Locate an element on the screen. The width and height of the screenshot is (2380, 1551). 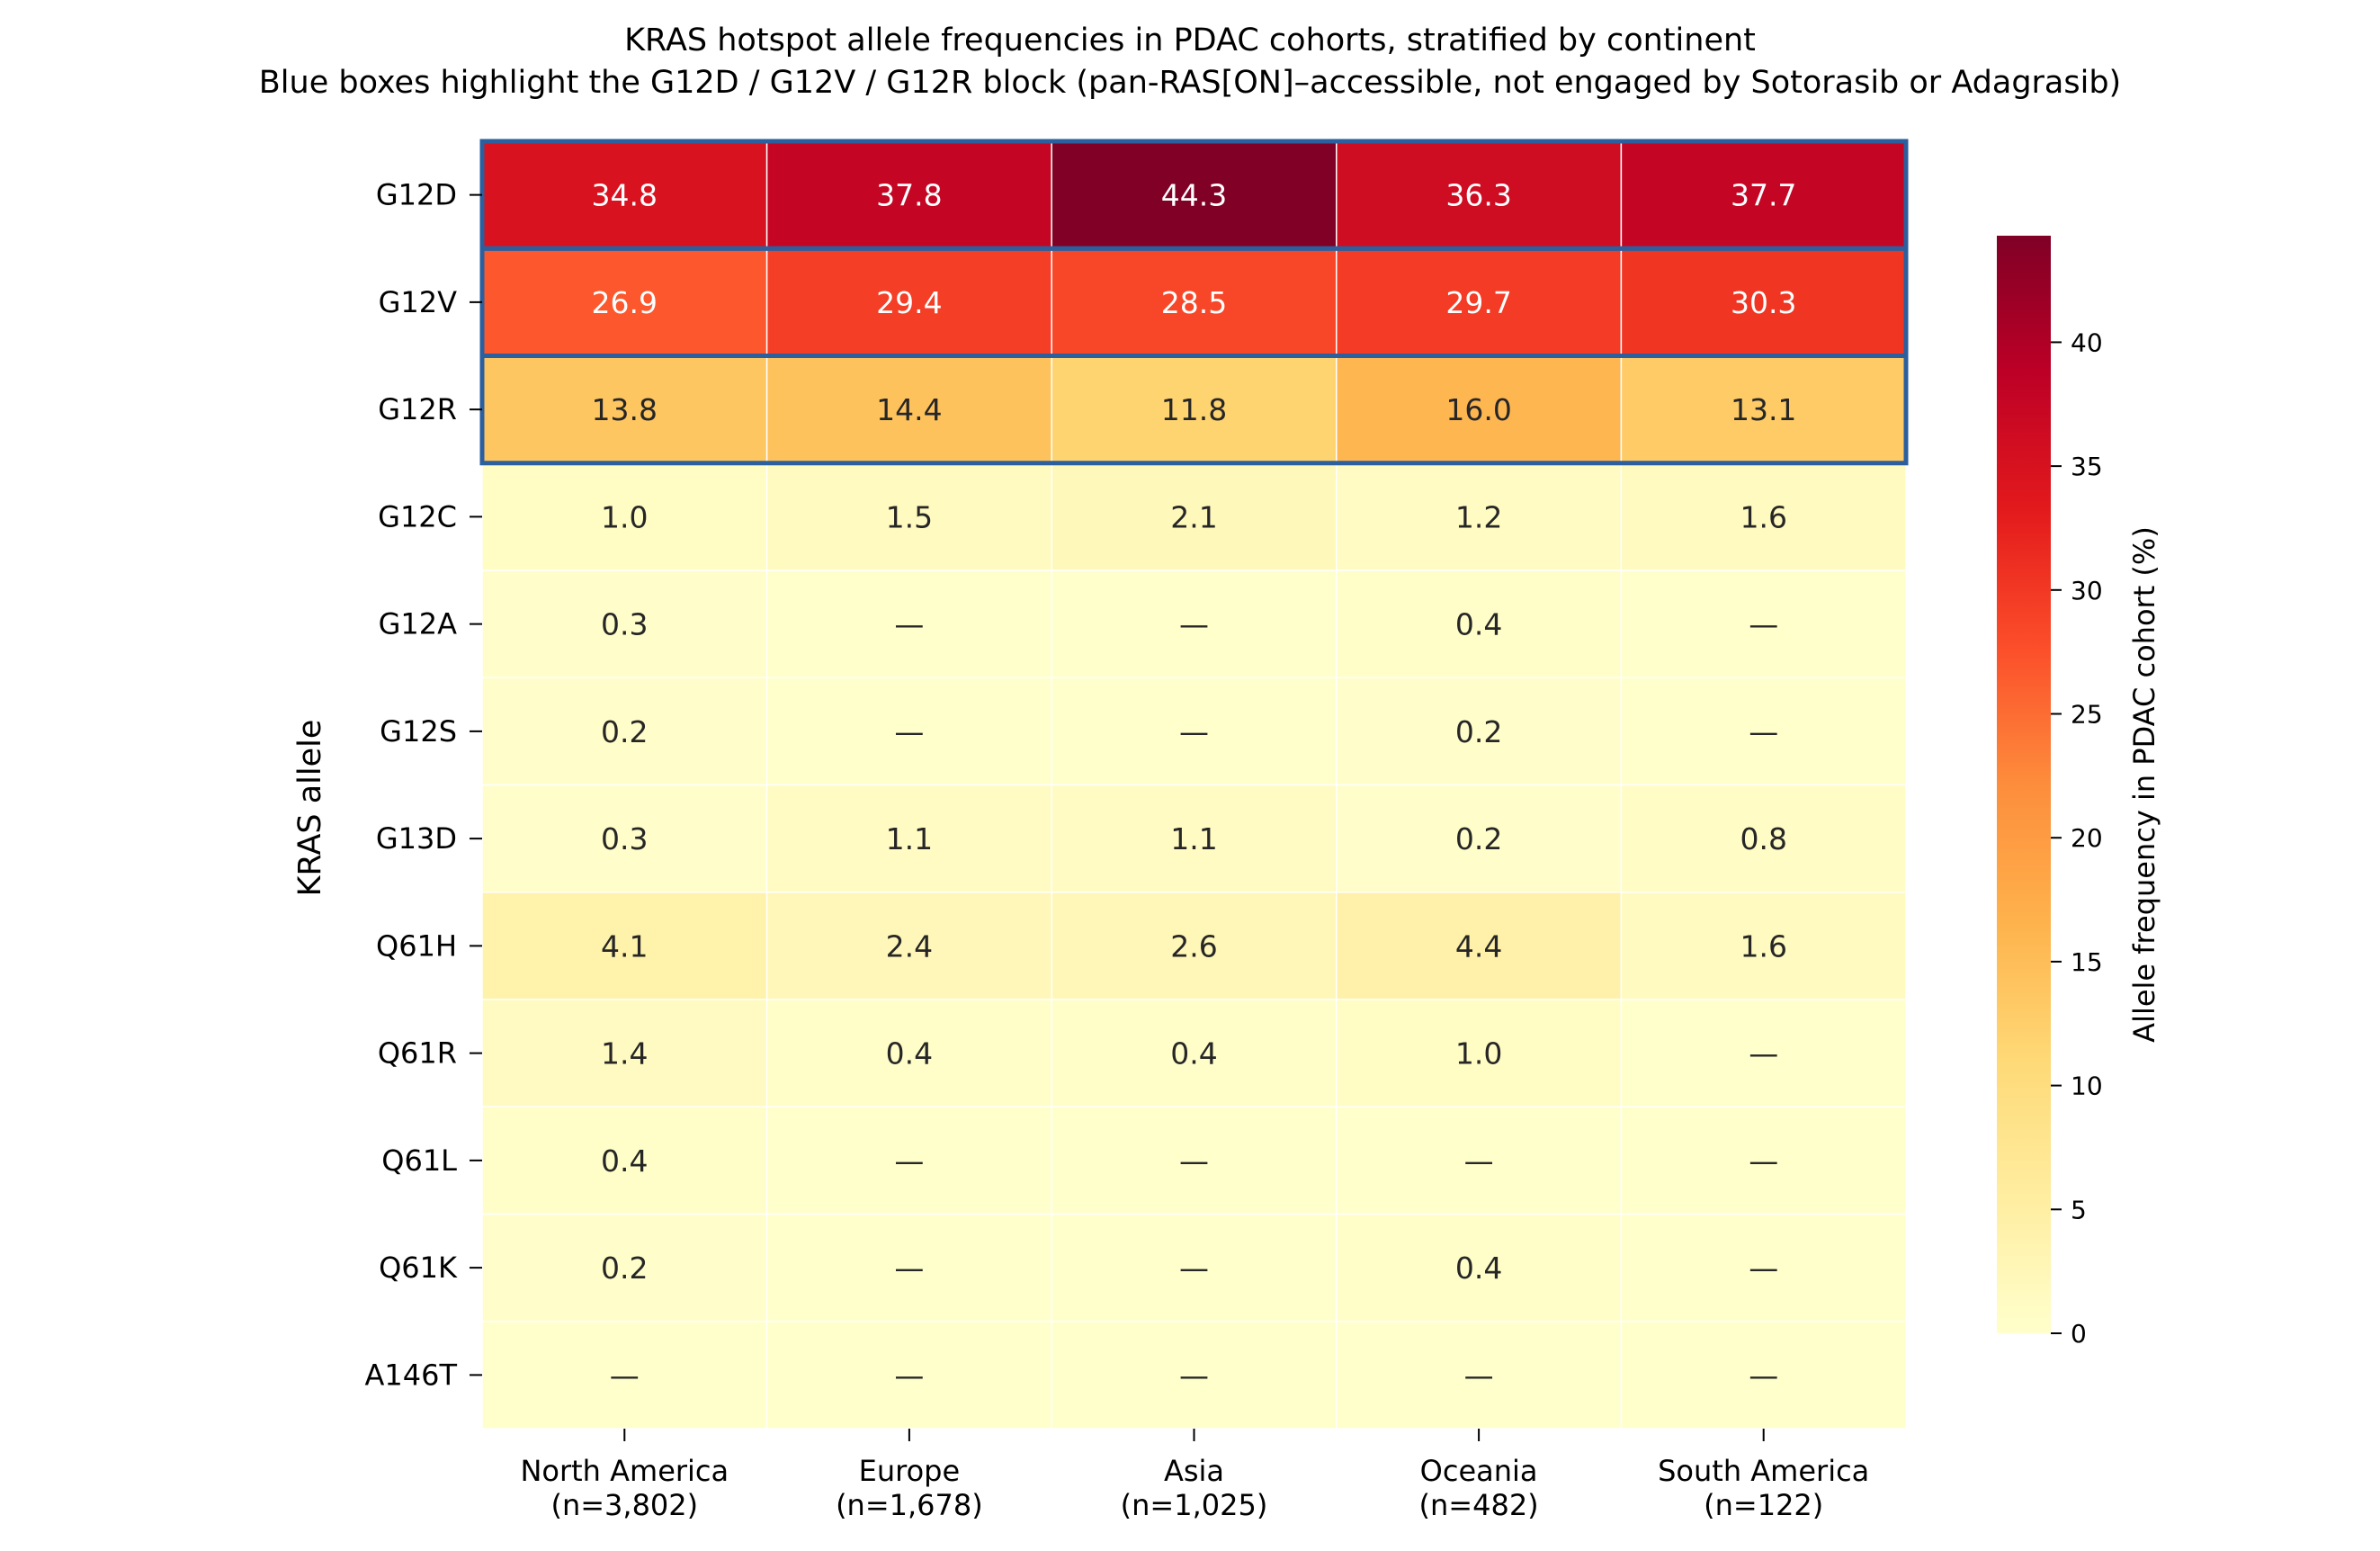
colorbar-tick-label: 40 is located at coordinates (2087, 342).